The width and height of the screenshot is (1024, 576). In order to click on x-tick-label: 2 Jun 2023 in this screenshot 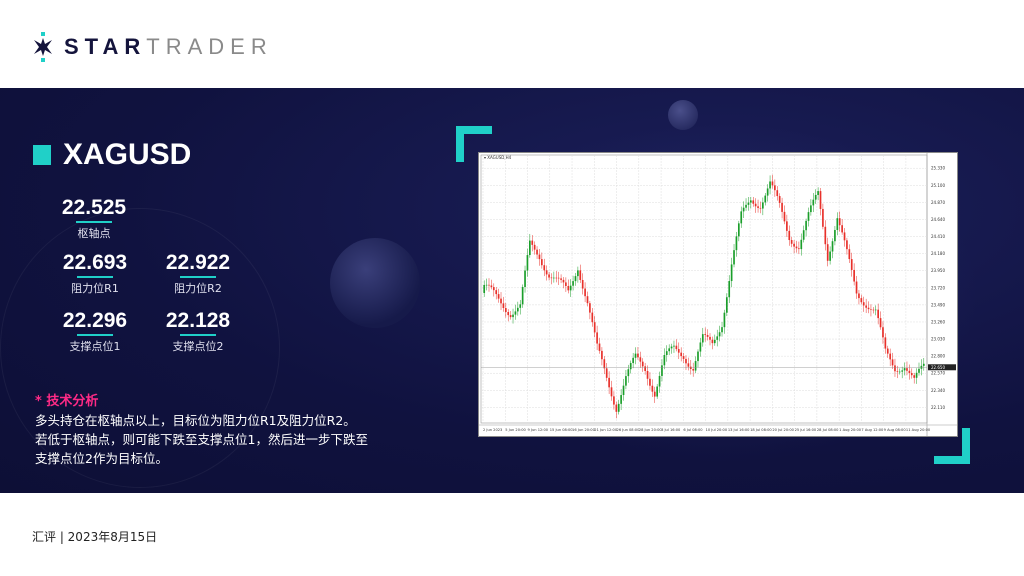, I will do `click(492, 430)`.